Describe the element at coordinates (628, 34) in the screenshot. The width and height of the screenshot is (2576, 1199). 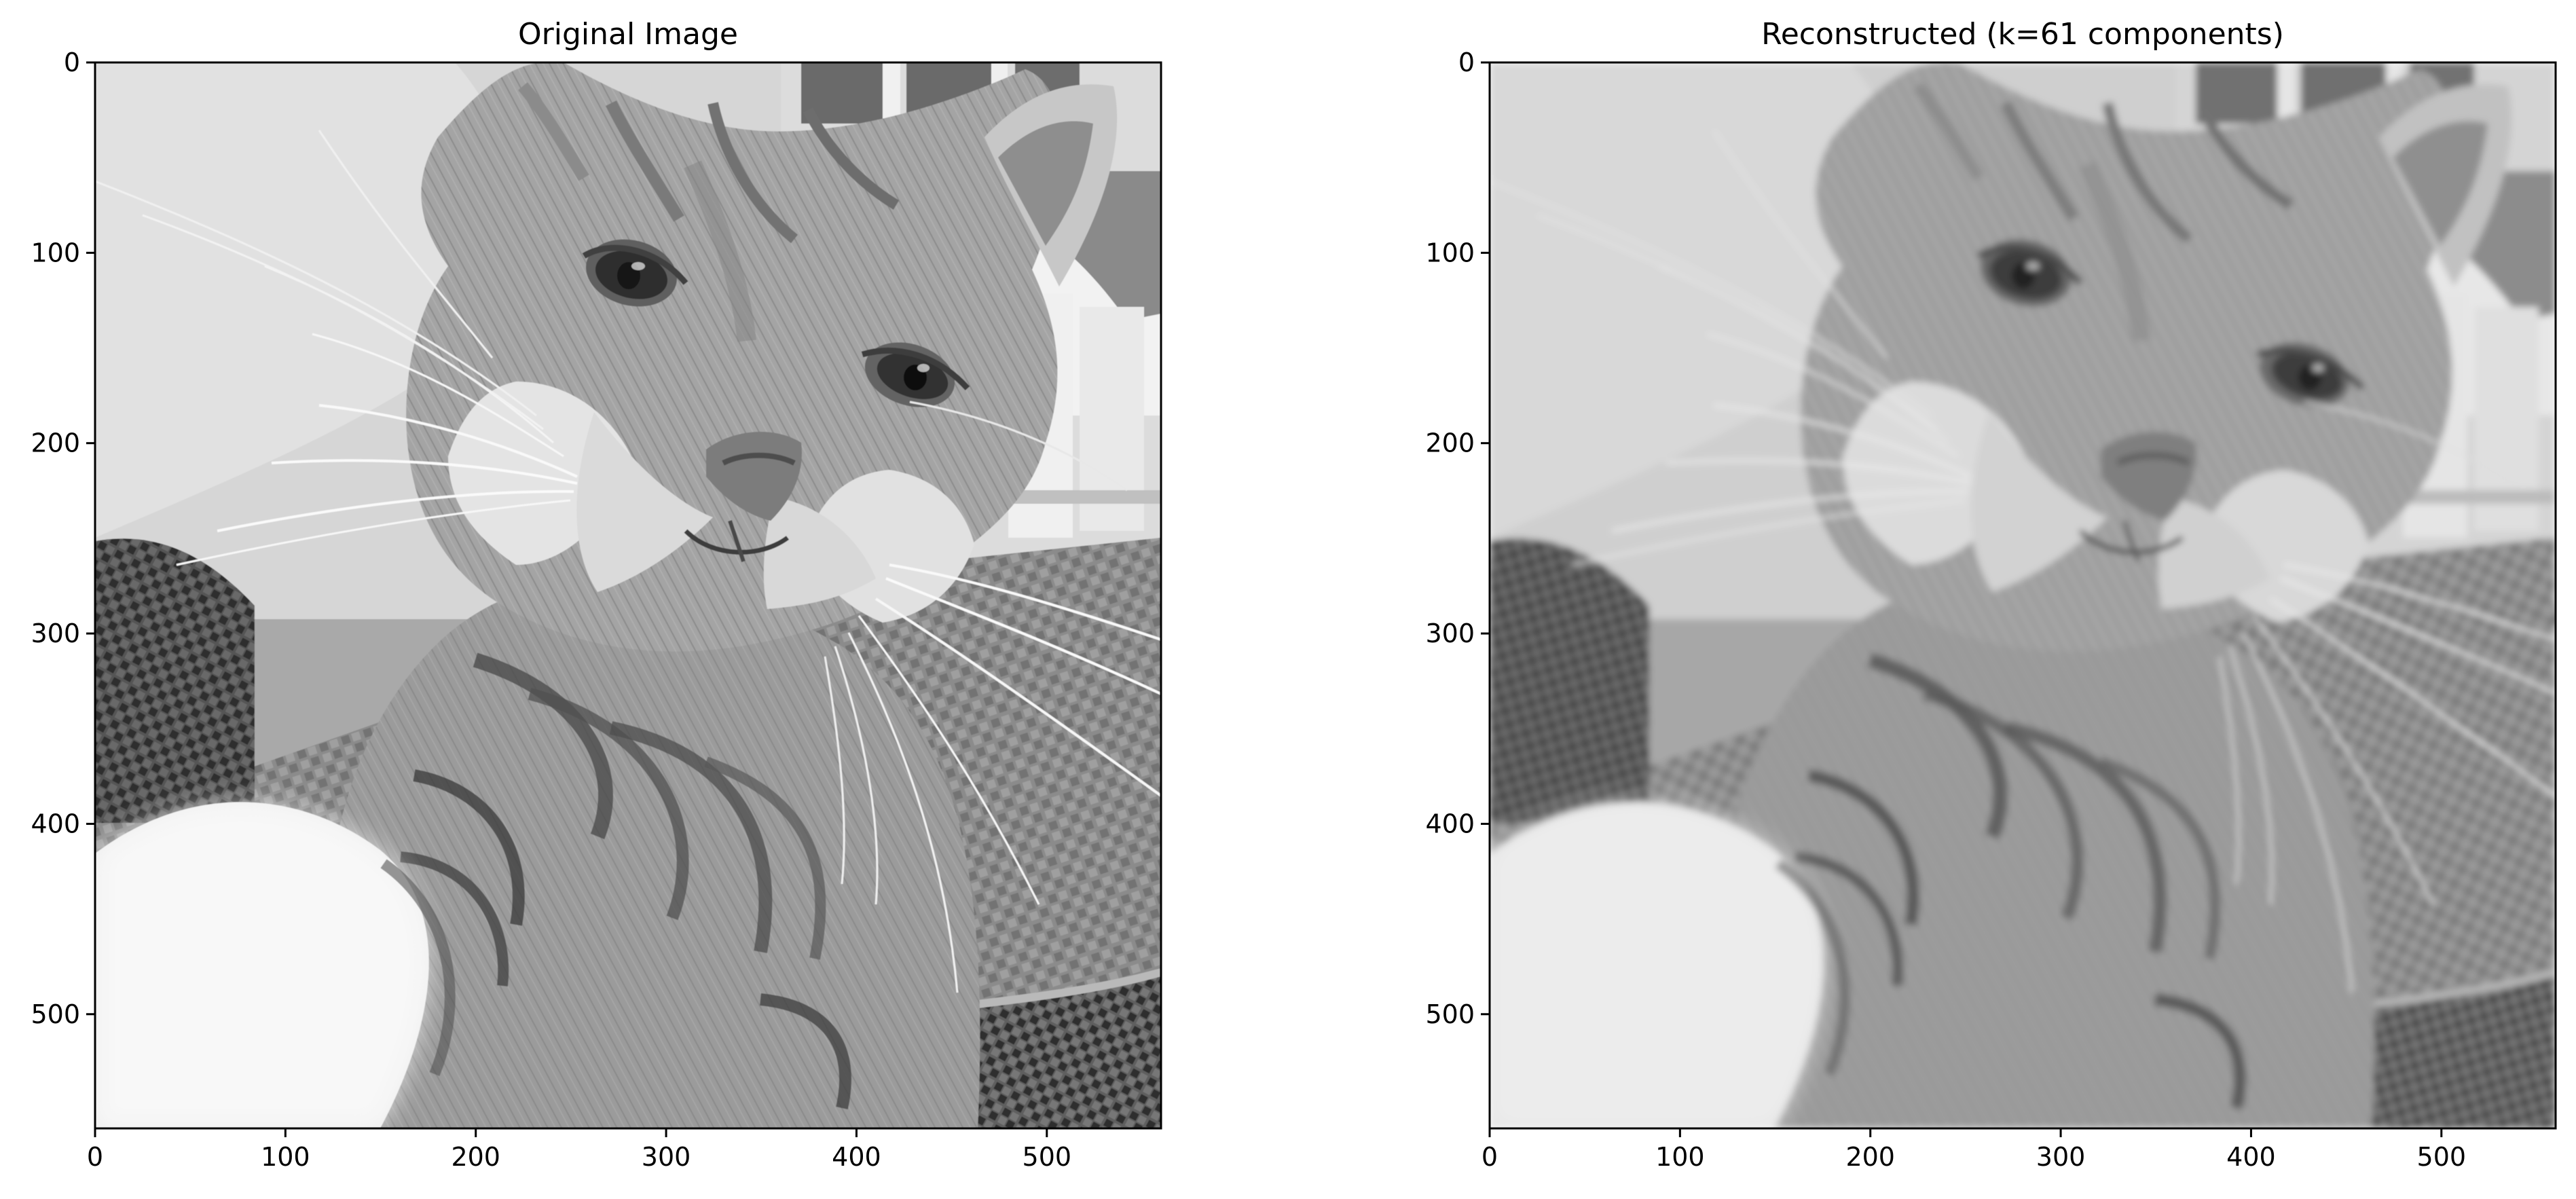
I see `panel-title-original: Original Image` at that location.